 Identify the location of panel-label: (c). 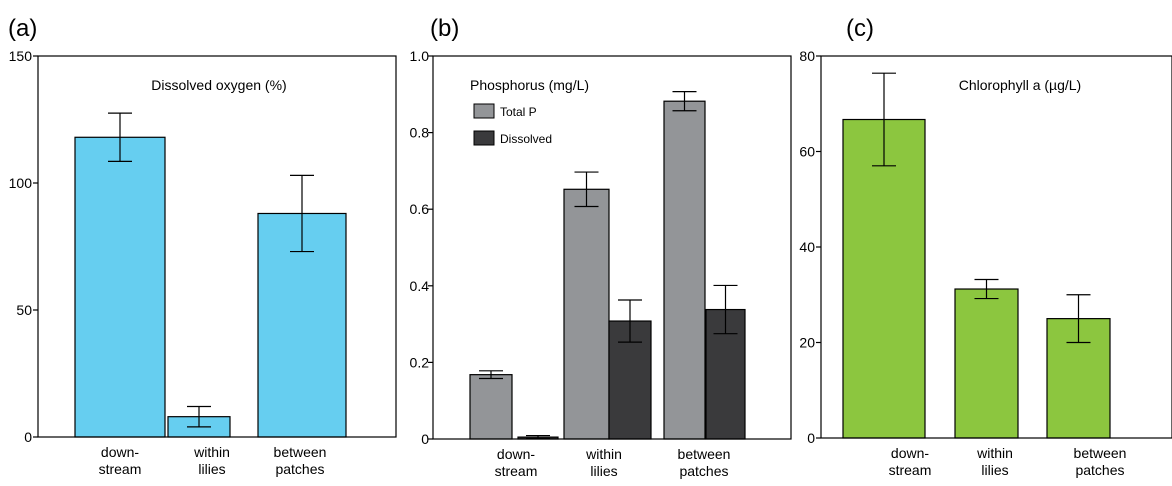
(860, 28).